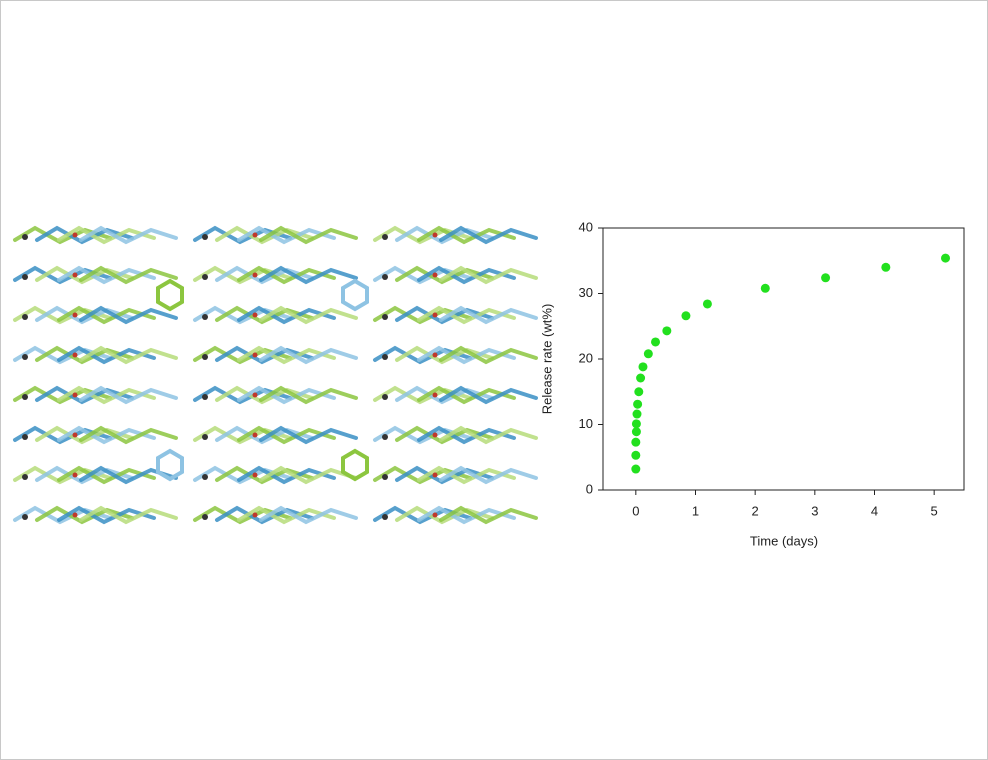 This screenshot has width=988, height=760. Describe the element at coordinates (546, 359) in the screenshot. I see `y-axis-label: Release rate (wt%)` at that location.